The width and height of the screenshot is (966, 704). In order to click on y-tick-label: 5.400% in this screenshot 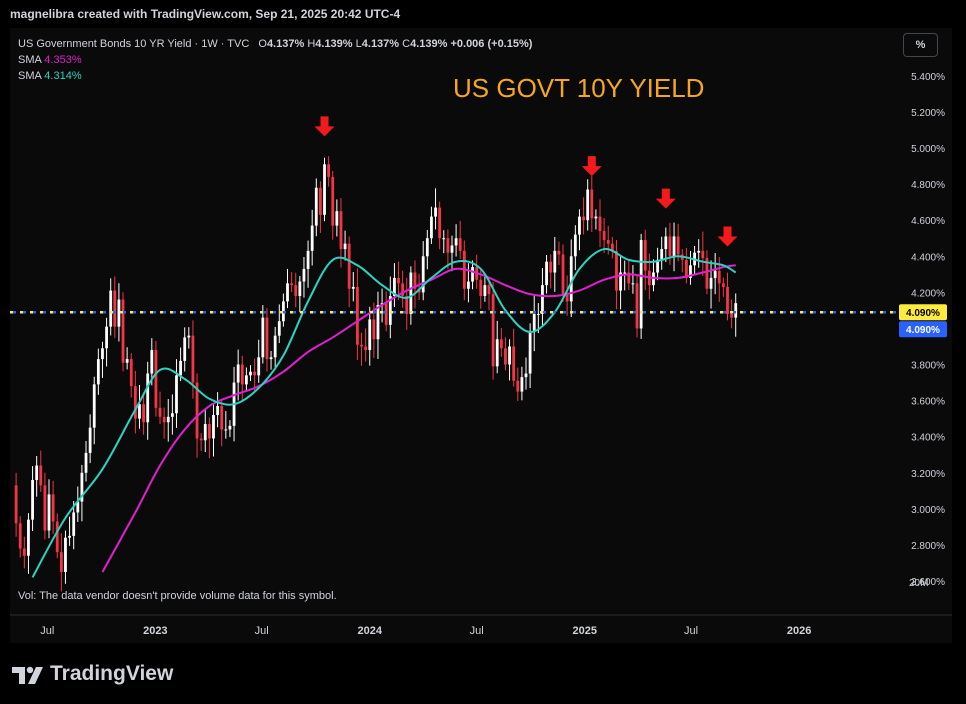, I will do `click(928, 77)`.